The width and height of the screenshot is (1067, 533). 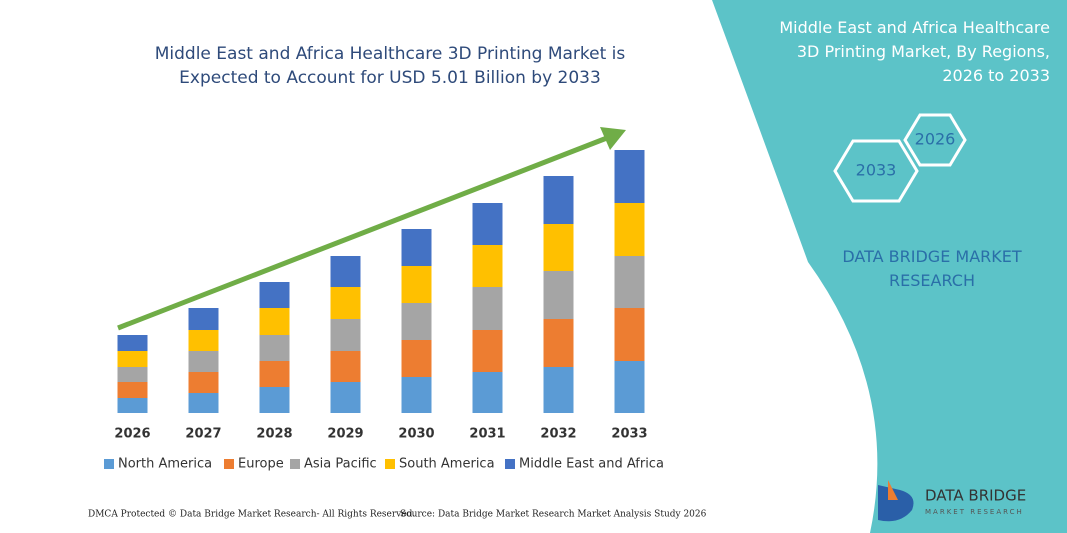 I want to click on x-tick-label: 2028, so click(x=274, y=434).